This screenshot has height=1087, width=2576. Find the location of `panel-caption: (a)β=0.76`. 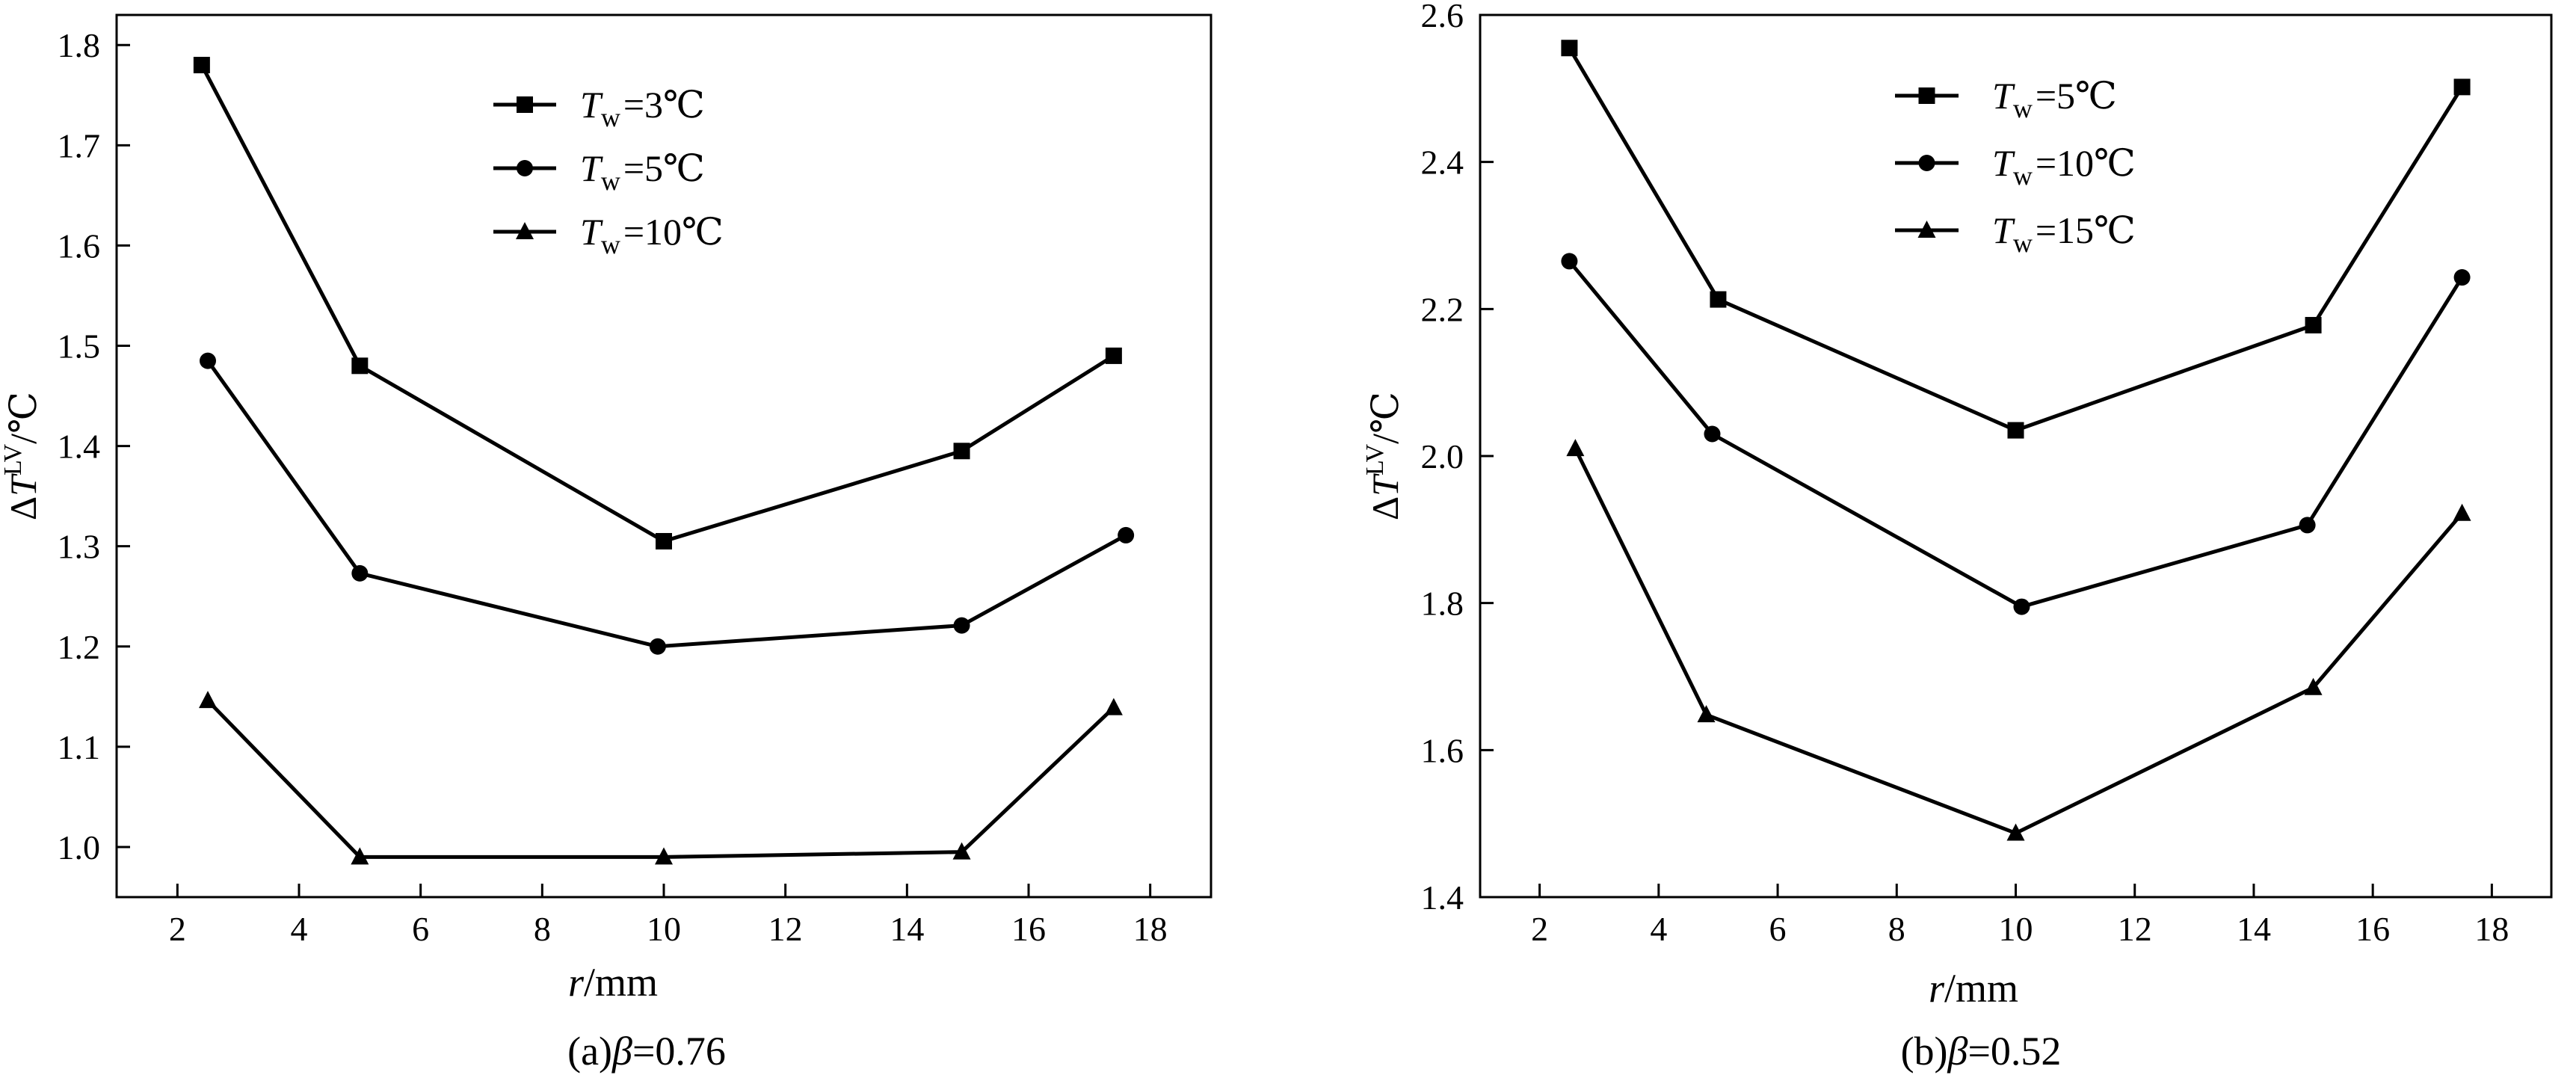

panel-caption: (a)β=0.76 is located at coordinates (646, 1051).